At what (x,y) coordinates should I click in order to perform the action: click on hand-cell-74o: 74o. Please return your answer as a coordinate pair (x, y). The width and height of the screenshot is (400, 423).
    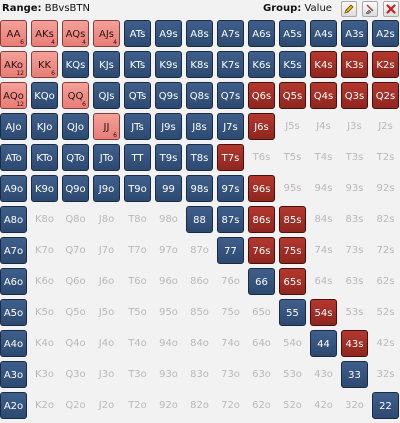
    Looking at the image, I should click on (230, 343).